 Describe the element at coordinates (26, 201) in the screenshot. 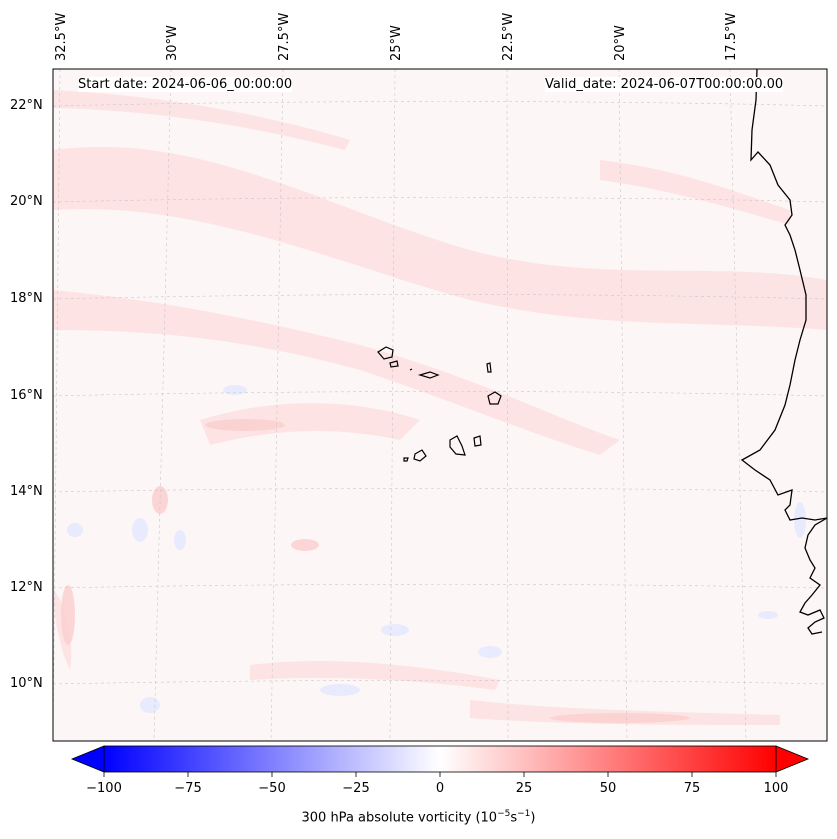

I see `lat-label-20n: 20°N` at that location.